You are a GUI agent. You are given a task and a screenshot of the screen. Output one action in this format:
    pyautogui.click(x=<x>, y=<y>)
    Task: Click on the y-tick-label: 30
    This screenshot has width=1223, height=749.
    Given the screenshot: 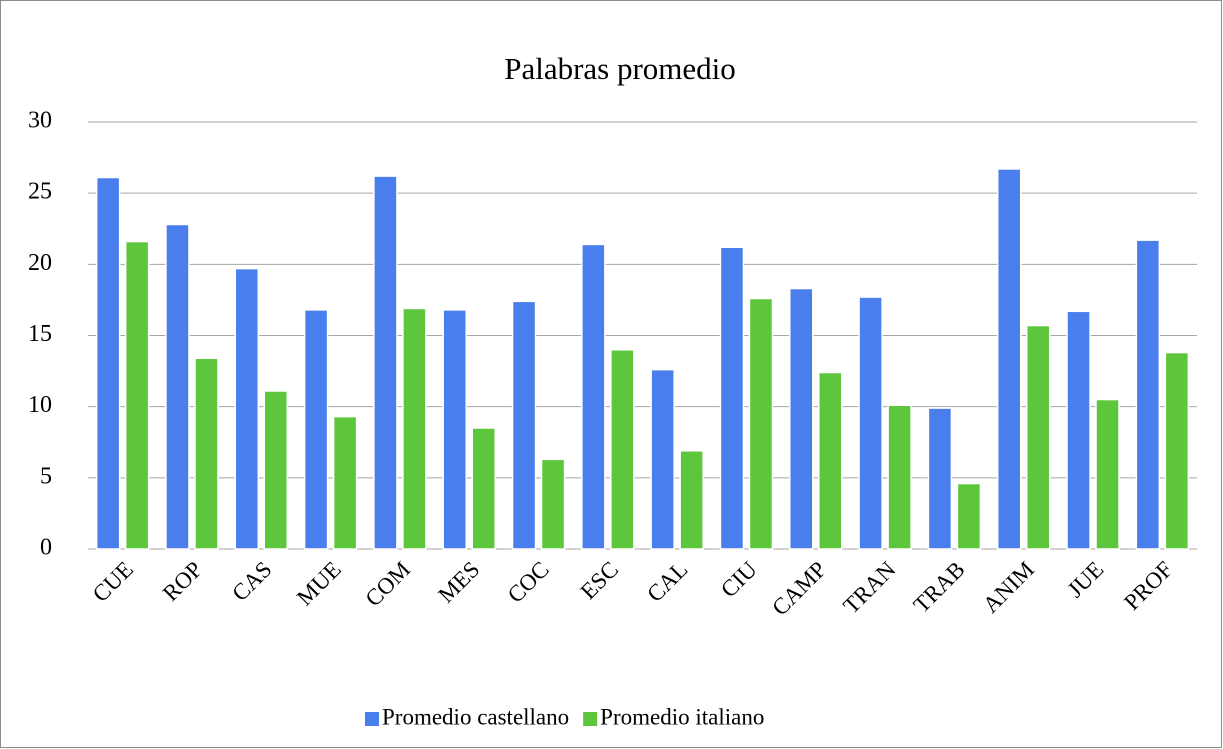 What is the action you would take?
    pyautogui.click(x=40, y=121)
    